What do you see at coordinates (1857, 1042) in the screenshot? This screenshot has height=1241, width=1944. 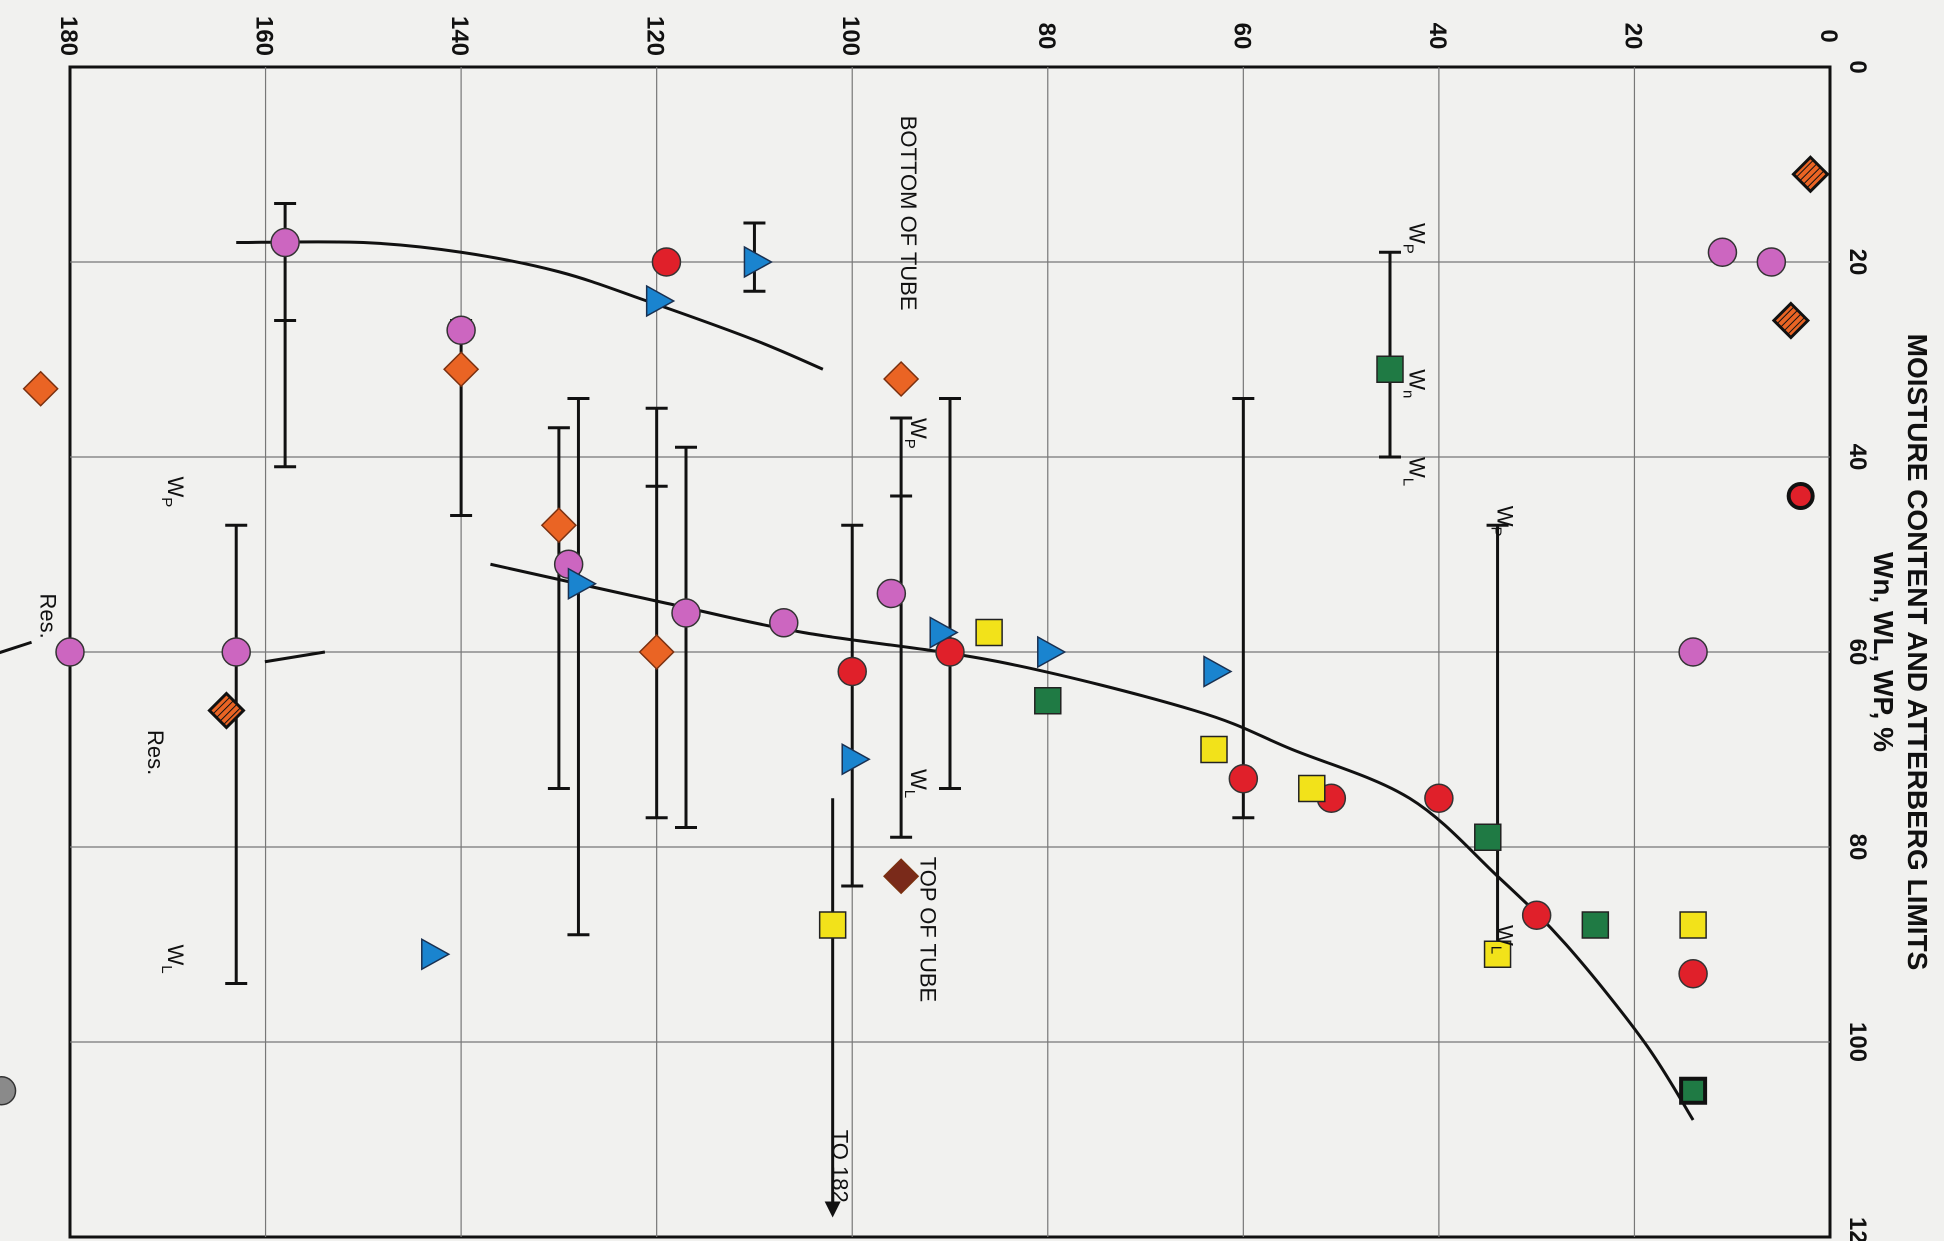 I see `x-tick-label: 100` at bounding box center [1857, 1042].